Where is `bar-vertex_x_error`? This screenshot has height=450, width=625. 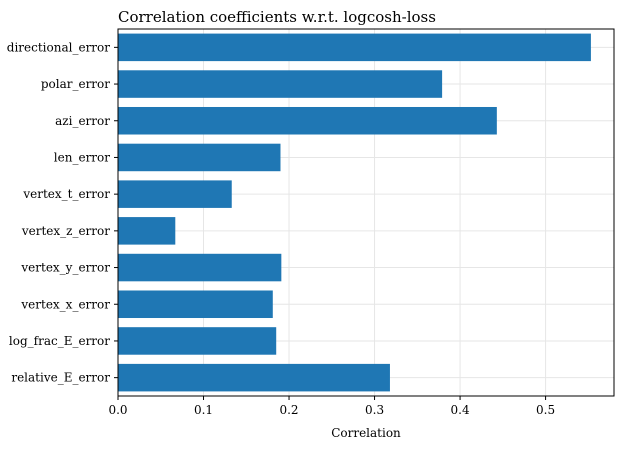
bar-vertex_x_error is located at coordinates (195, 304).